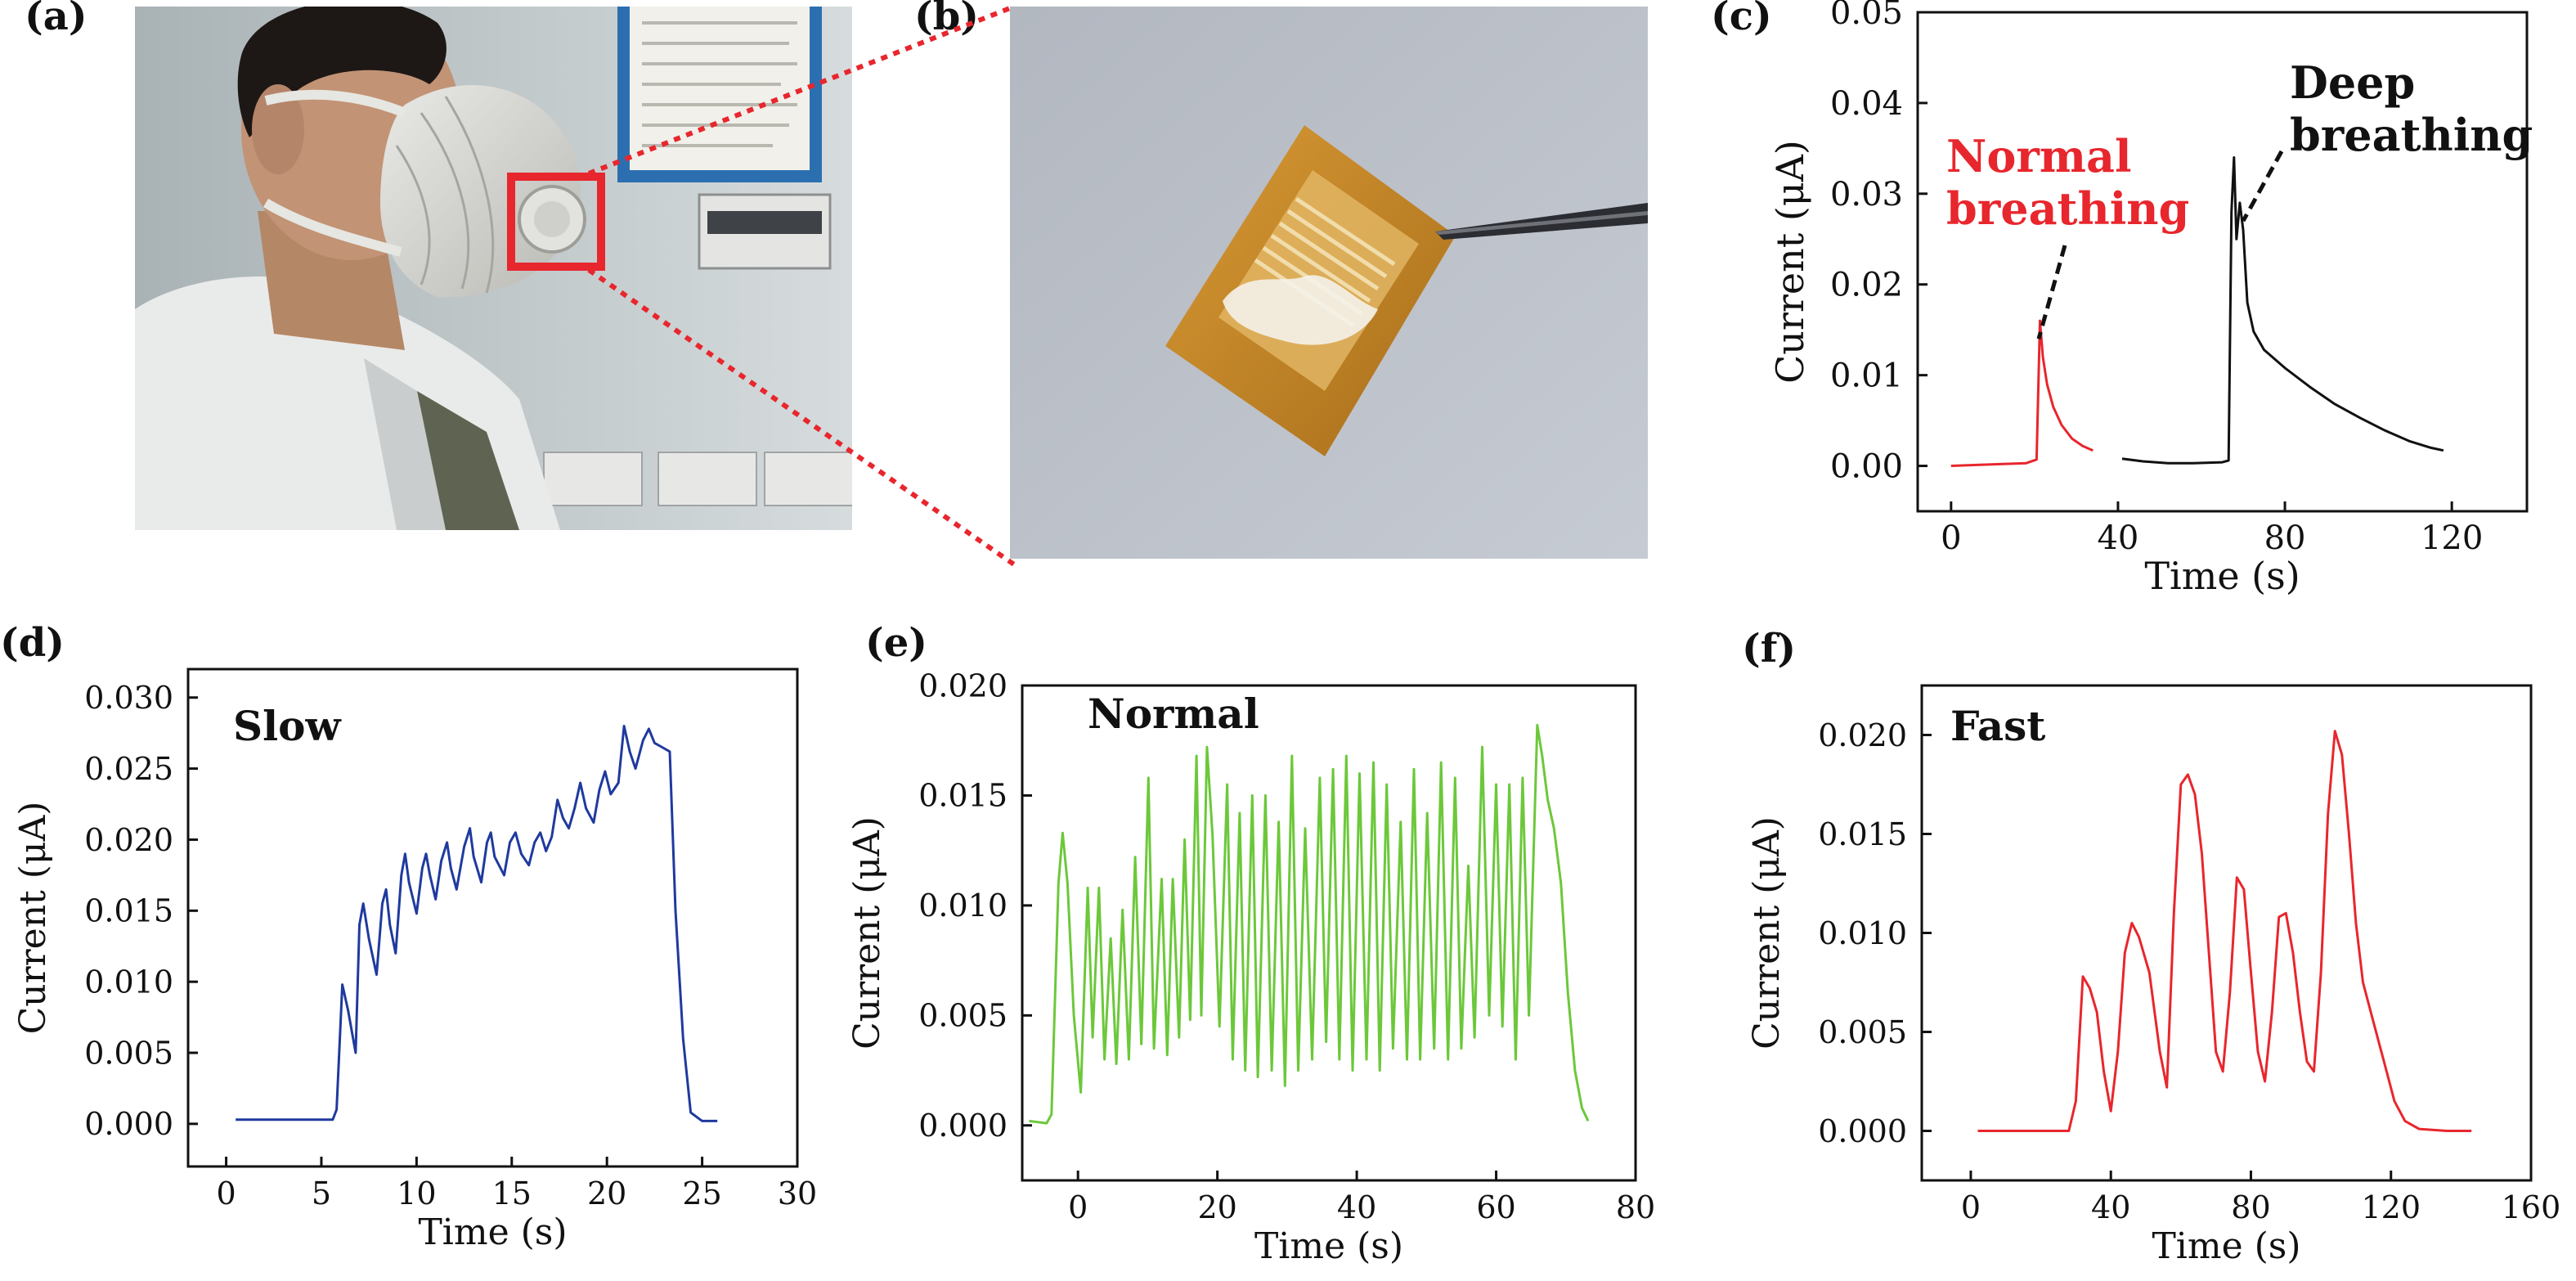 This screenshot has width=2576, height=1281. I want to click on annotation-line-c-0-0: Normal, so click(2038, 156).